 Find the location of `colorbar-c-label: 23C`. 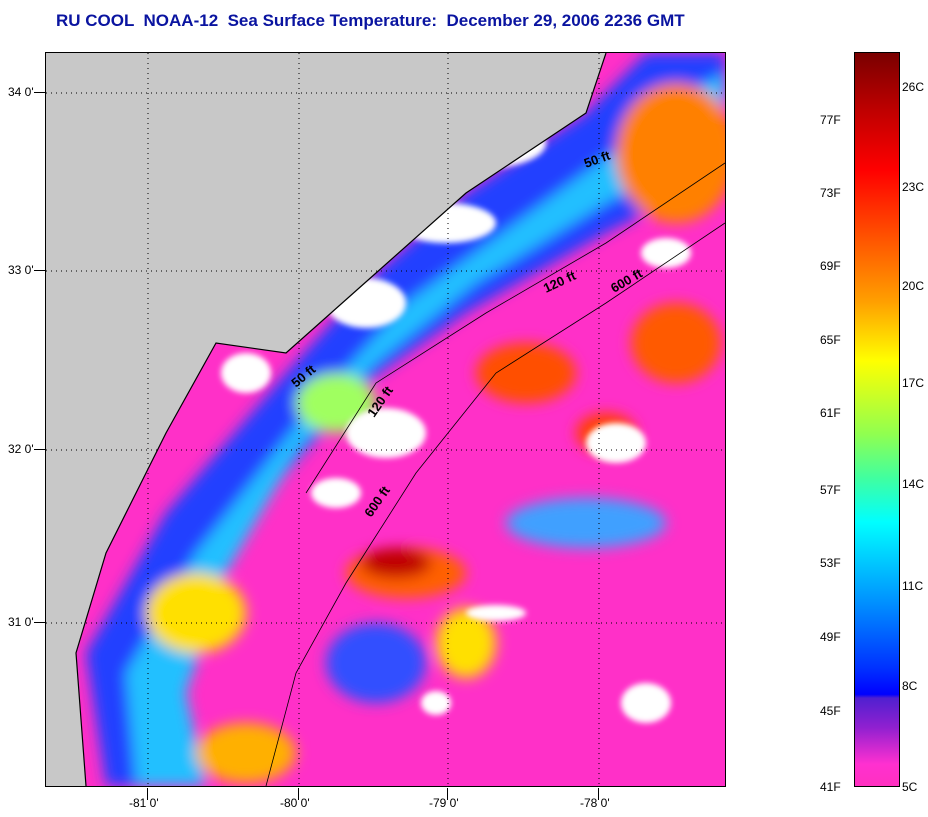

colorbar-c-label: 23C is located at coordinates (913, 187).